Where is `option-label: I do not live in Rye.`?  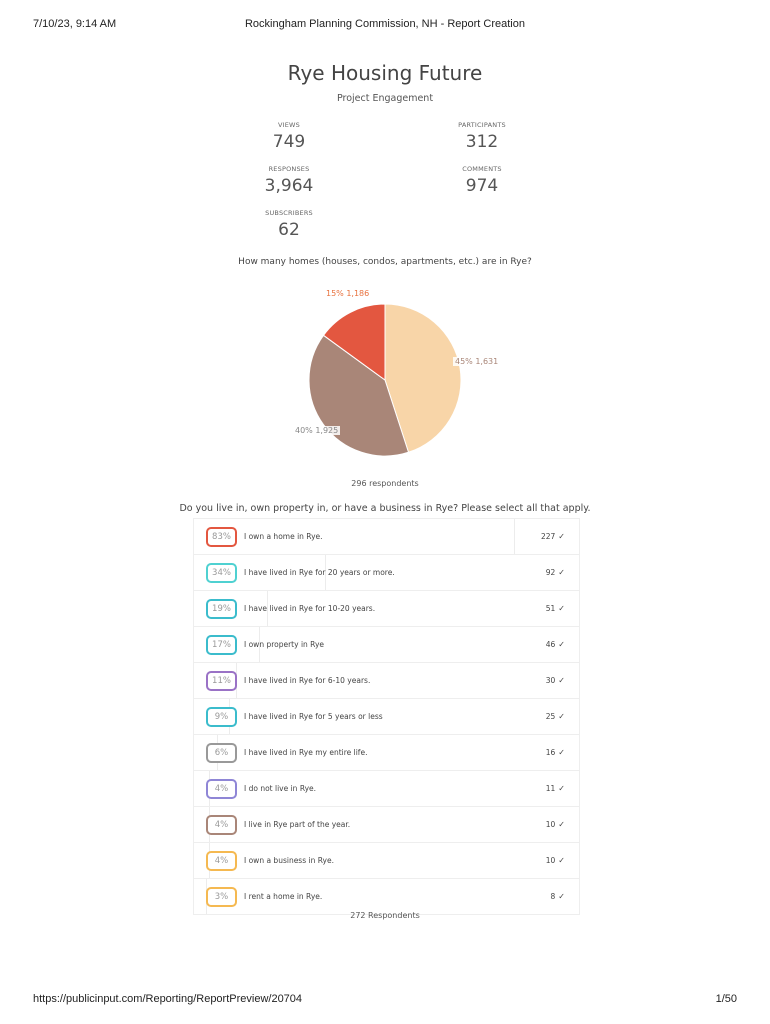
option-label: I do not live in Rye. is located at coordinates (280, 788).